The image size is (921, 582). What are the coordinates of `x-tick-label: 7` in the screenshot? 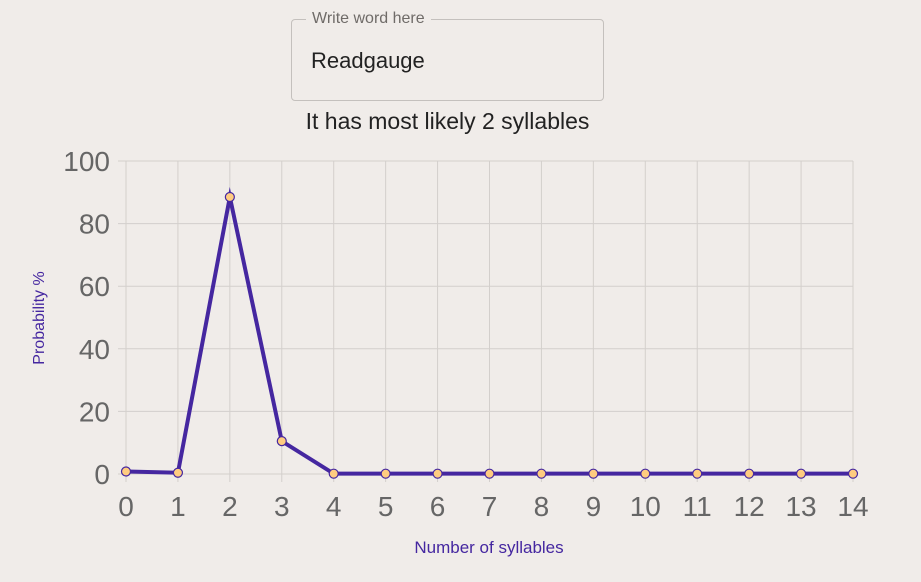 It's located at (490, 506).